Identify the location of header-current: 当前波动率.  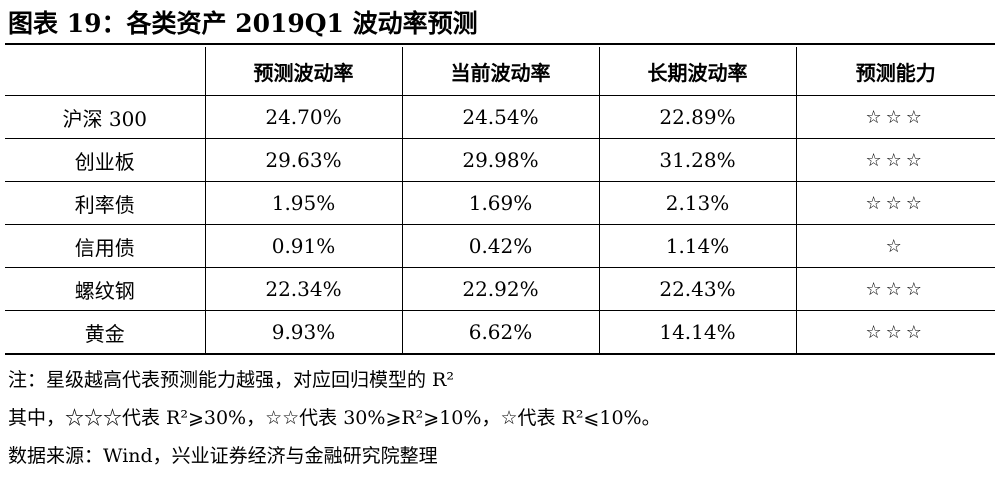
(500, 71).